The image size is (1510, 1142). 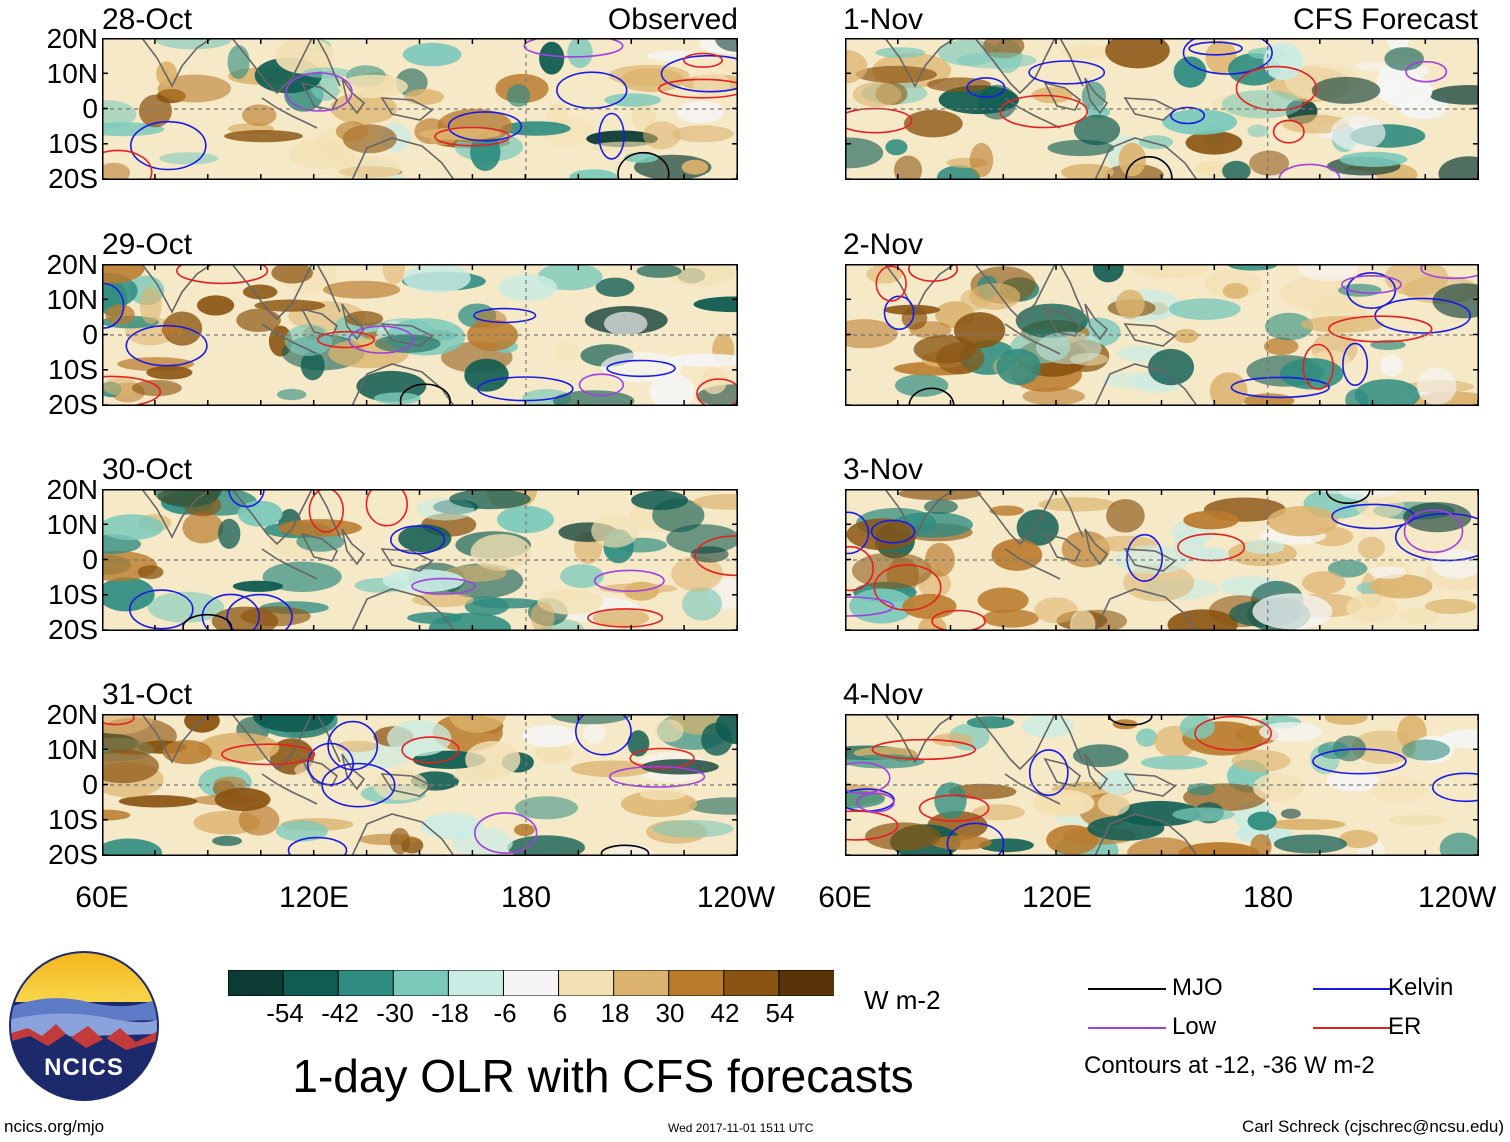 I want to click on lat-label: 20S, so click(x=73, y=404).